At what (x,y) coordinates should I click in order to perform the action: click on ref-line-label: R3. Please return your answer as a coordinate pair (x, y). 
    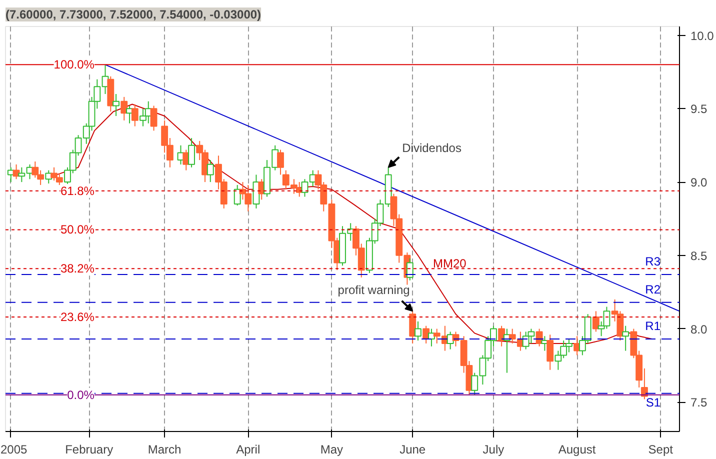
    Looking at the image, I should click on (653, 261).